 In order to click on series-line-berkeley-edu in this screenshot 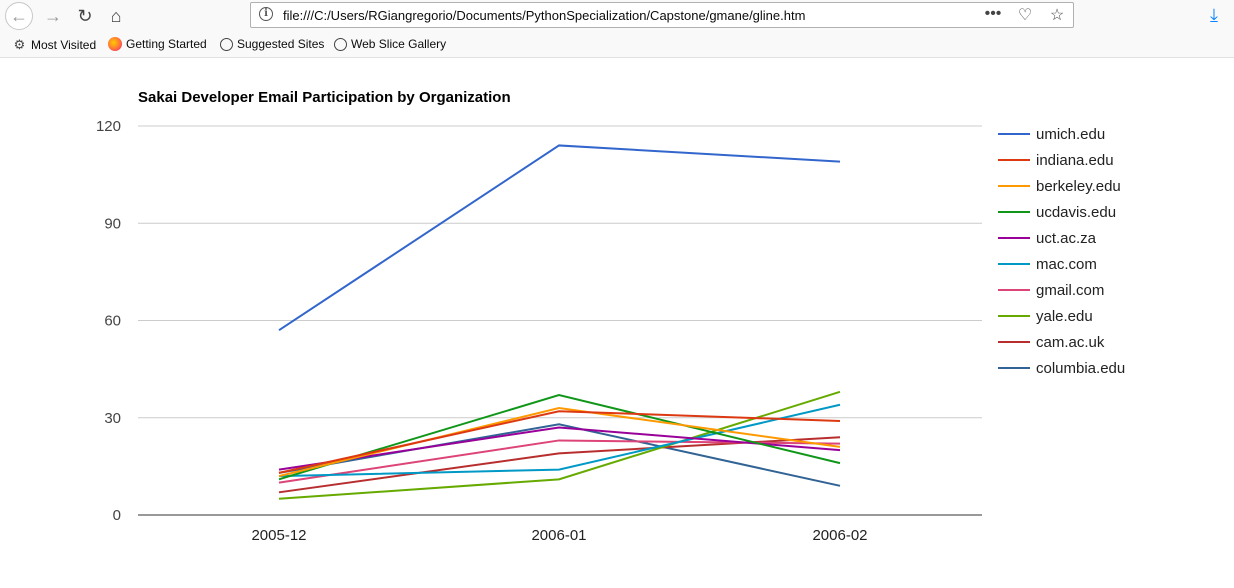, I will do `click(559, 442)`.